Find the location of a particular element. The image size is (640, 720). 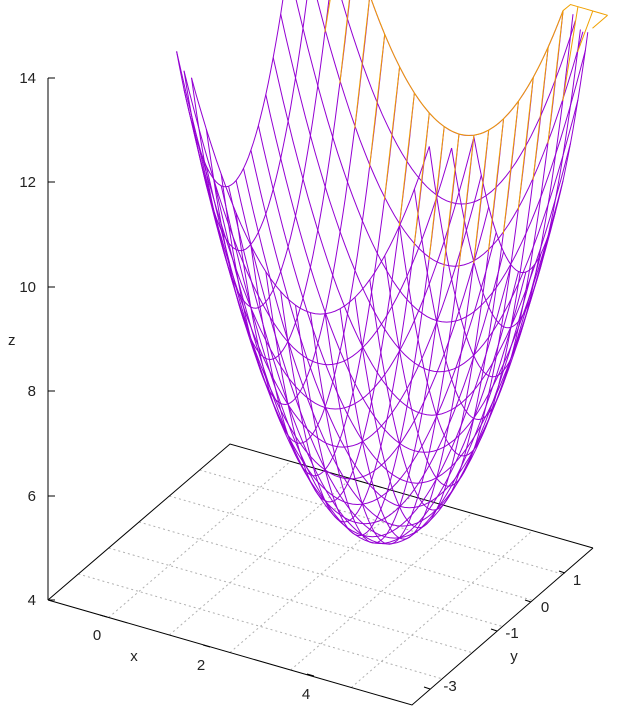

x-axis-label: x is located at coordinates (134, 656).